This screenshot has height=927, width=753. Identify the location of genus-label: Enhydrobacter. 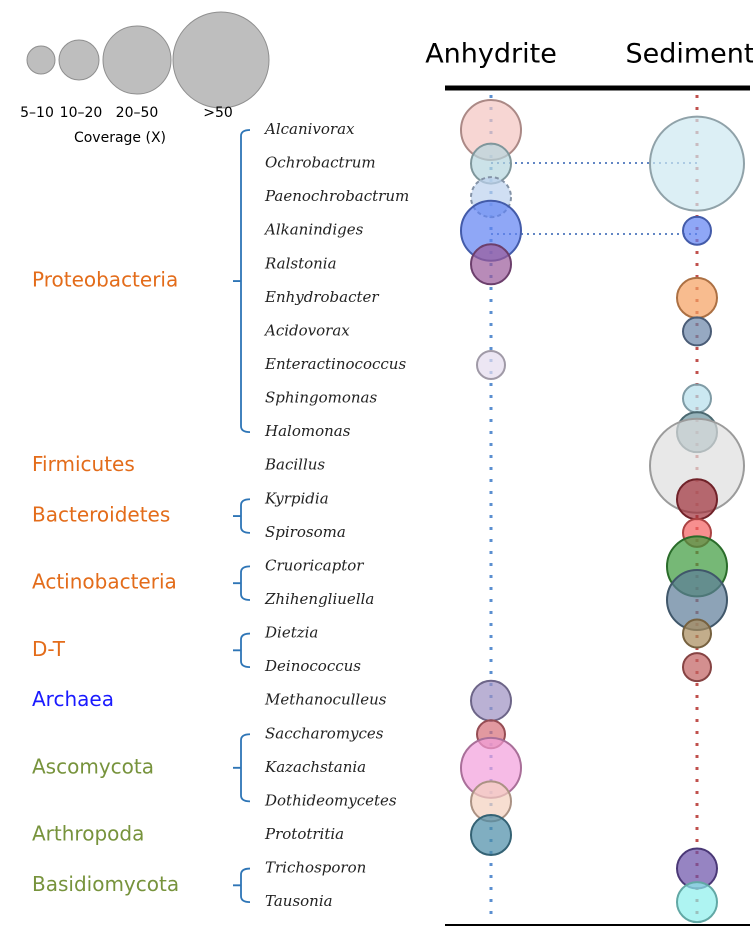
(321, 297).